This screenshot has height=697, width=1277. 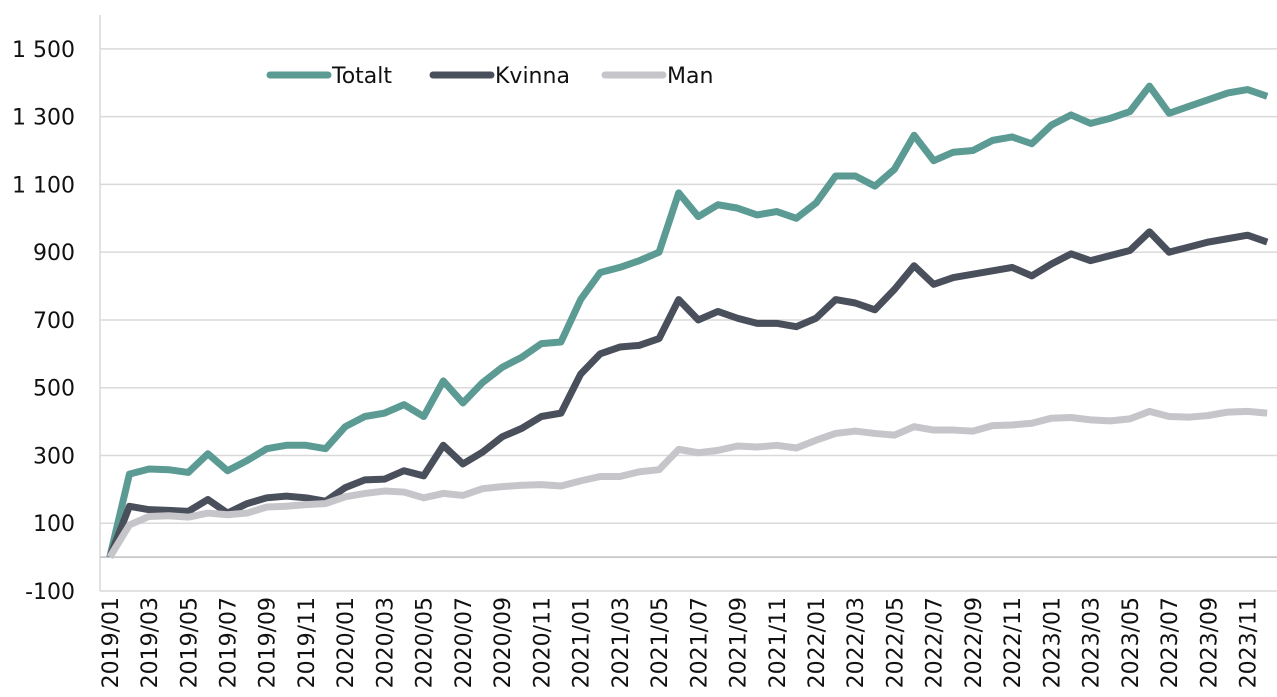 I want to click on y-tick-label: 1 300, so click(x=43, y=118).